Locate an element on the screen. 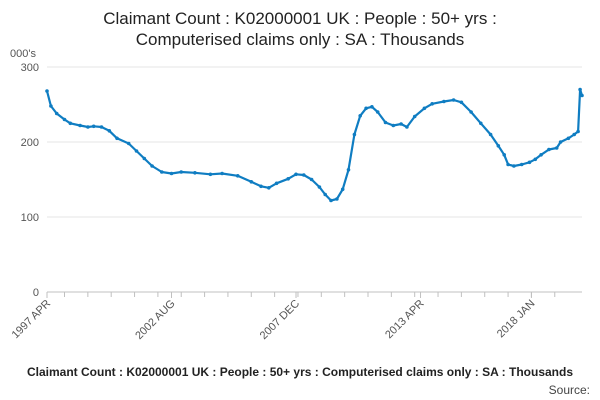 This screenshot has height=400, width=600. y-tick-label: 100 is located at coordinates (30, 218).